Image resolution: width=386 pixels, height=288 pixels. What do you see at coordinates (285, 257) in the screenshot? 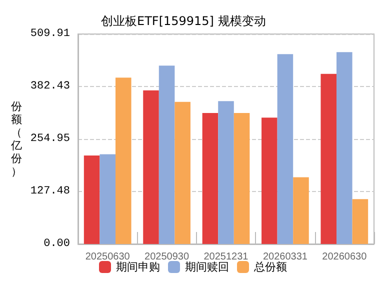
I see `x-tick-label: 20260331` at bounding box center [285, 257].